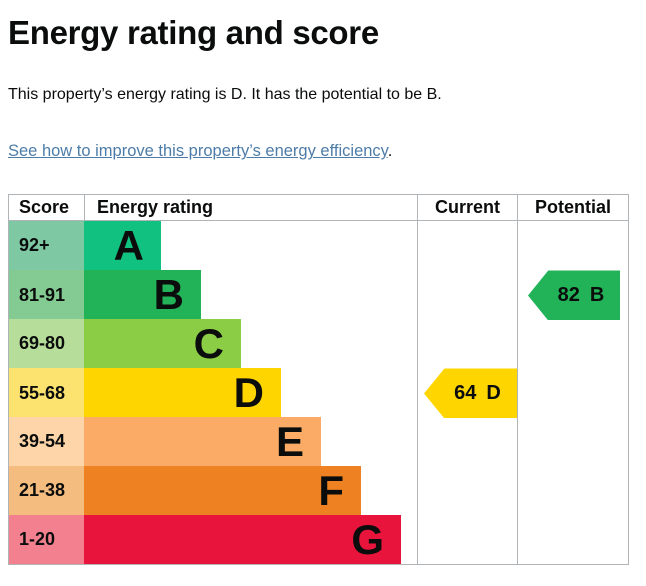 The height and width of the screenshot is (586, 646). What do you see at coordinates (467, 246) in the screenshot?
I see `current-cell-a` at bounding box center [467, 246].